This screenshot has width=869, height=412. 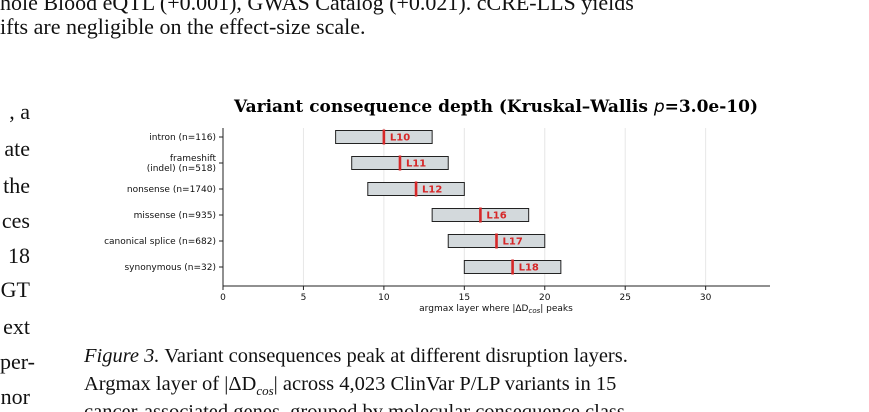 I want to click on x-tick-label-20: 20, so click(x=545, y=298).